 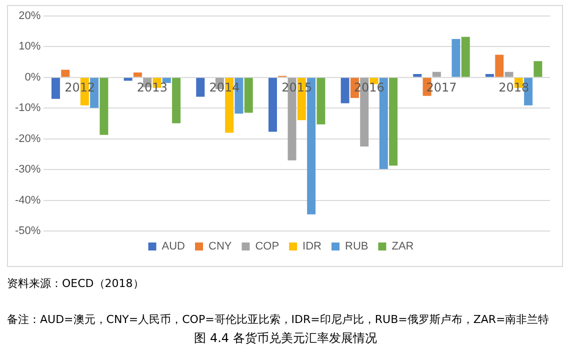 I want to click on y-tick-label: -20%, so click(x=27, y=138).